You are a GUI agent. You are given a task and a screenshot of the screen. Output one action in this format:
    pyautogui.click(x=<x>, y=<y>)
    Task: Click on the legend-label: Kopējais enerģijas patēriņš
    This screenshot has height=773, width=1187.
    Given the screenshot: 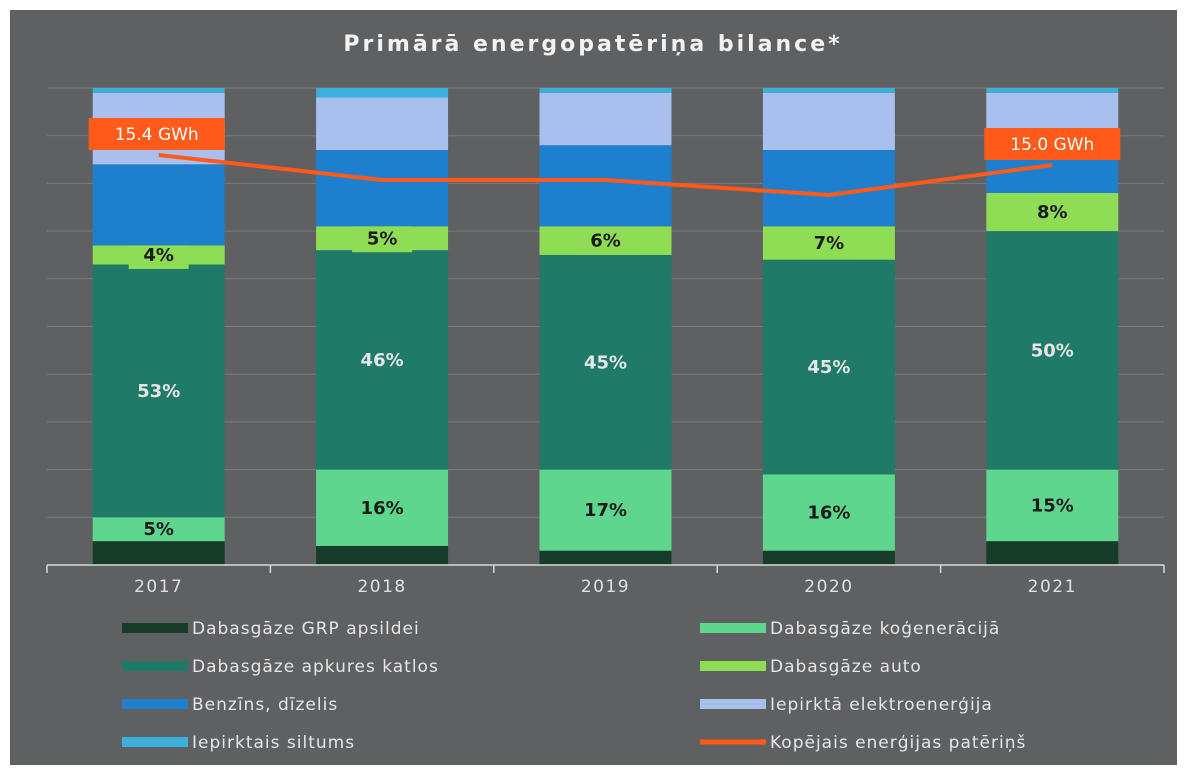 What is the action you would take?
    pyautogui.click(x=898, y=743)
    